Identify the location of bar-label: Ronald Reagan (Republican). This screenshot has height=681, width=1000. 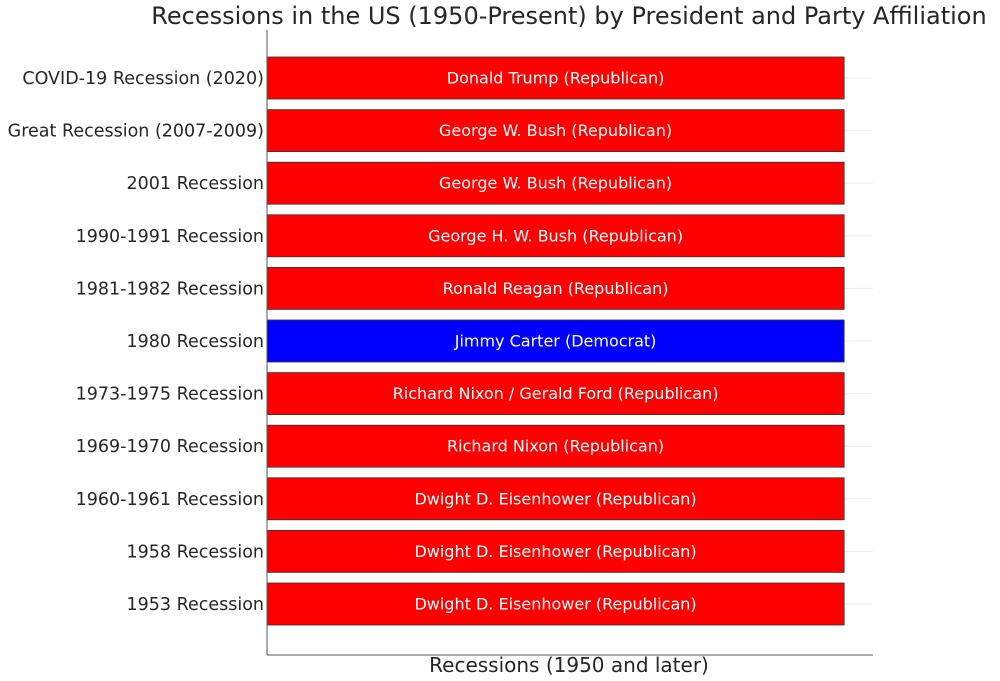
(556, 288).